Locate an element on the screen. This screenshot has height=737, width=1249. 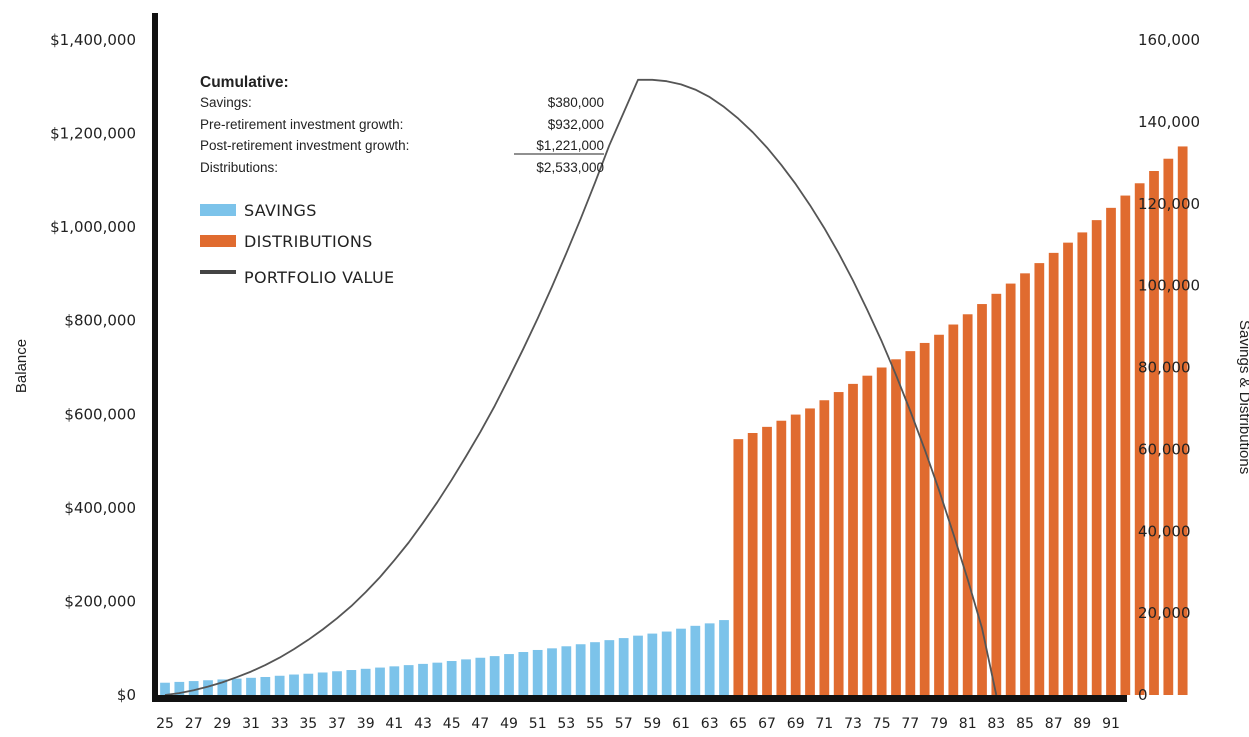
x-tick-label: 25 is located at coordinates (165, 724).